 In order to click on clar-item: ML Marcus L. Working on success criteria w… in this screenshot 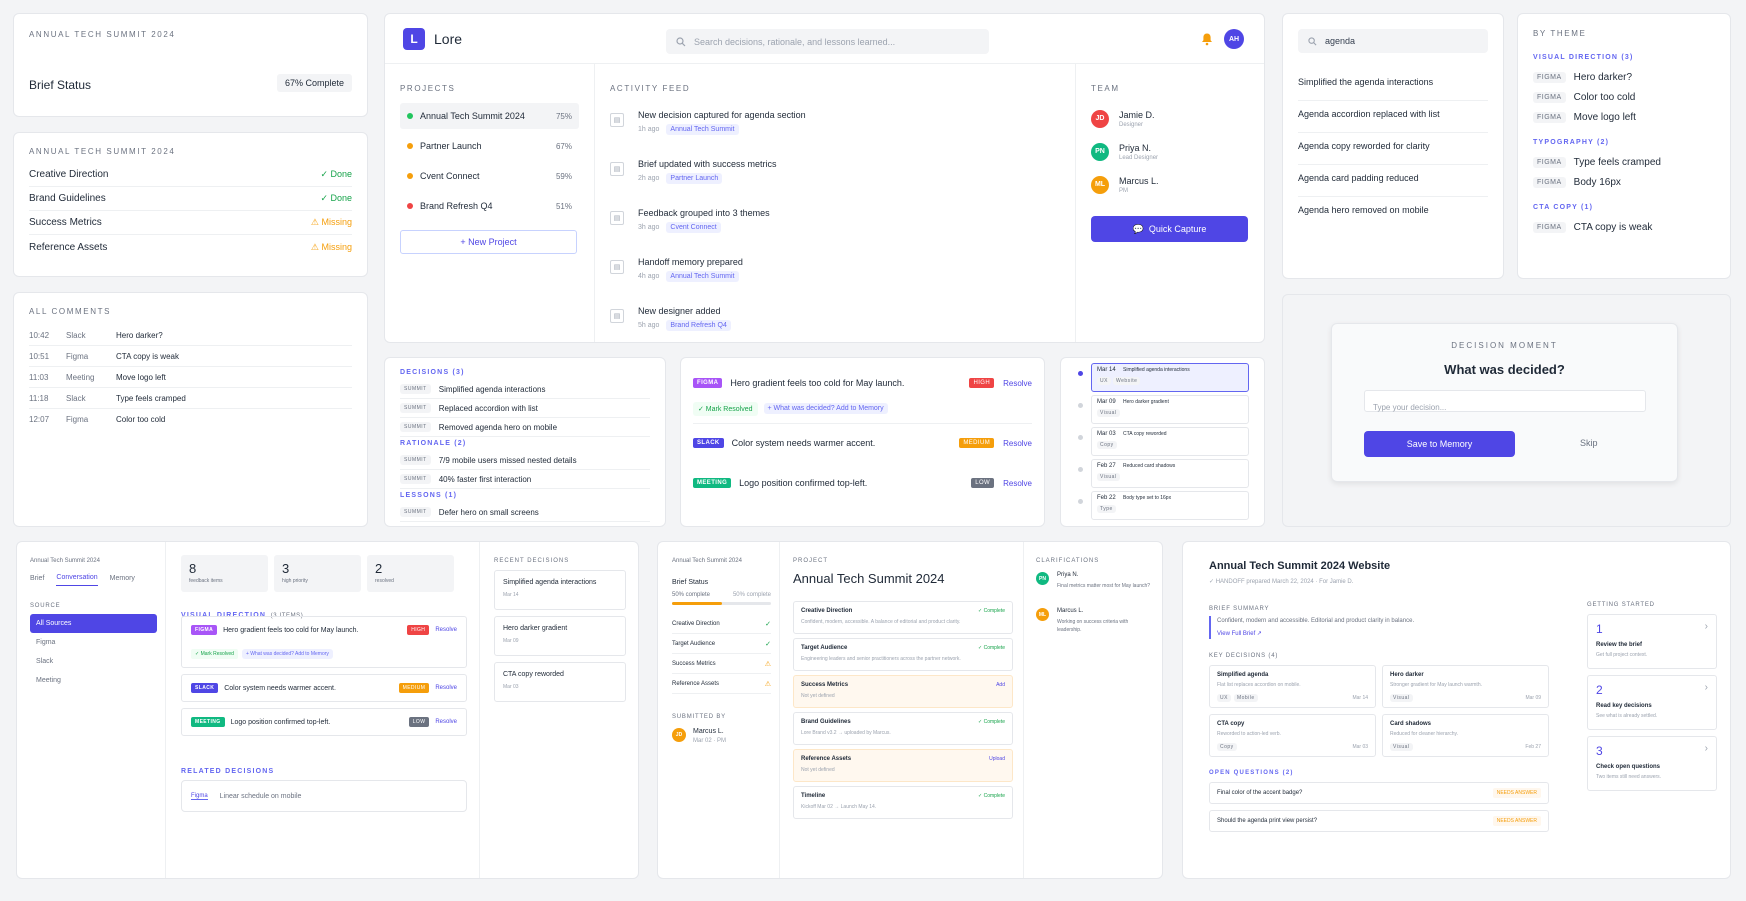, I will do `click(1095, 621)`.